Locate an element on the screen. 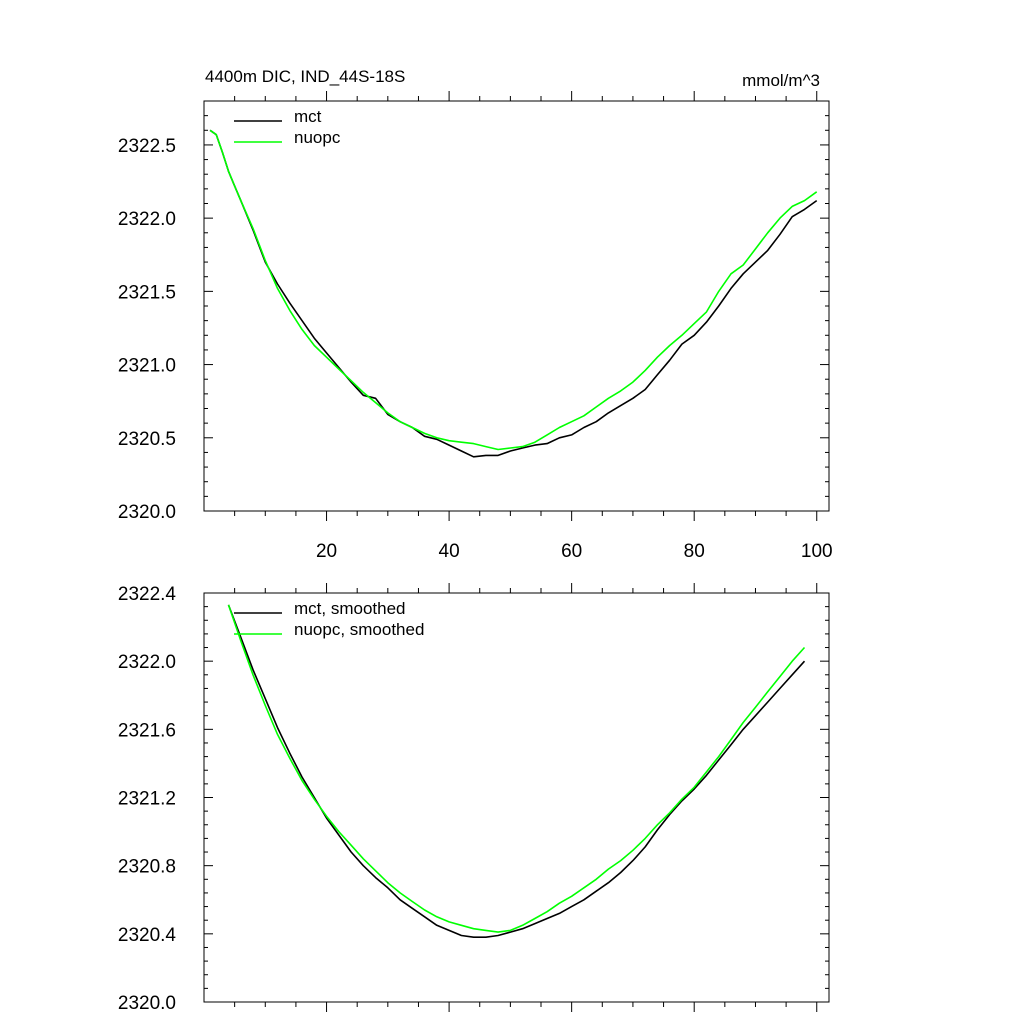 The width and height of the screenshot is (1024, 1024). y-tick-label: 2322.5 is located at coordinates (147, 146).